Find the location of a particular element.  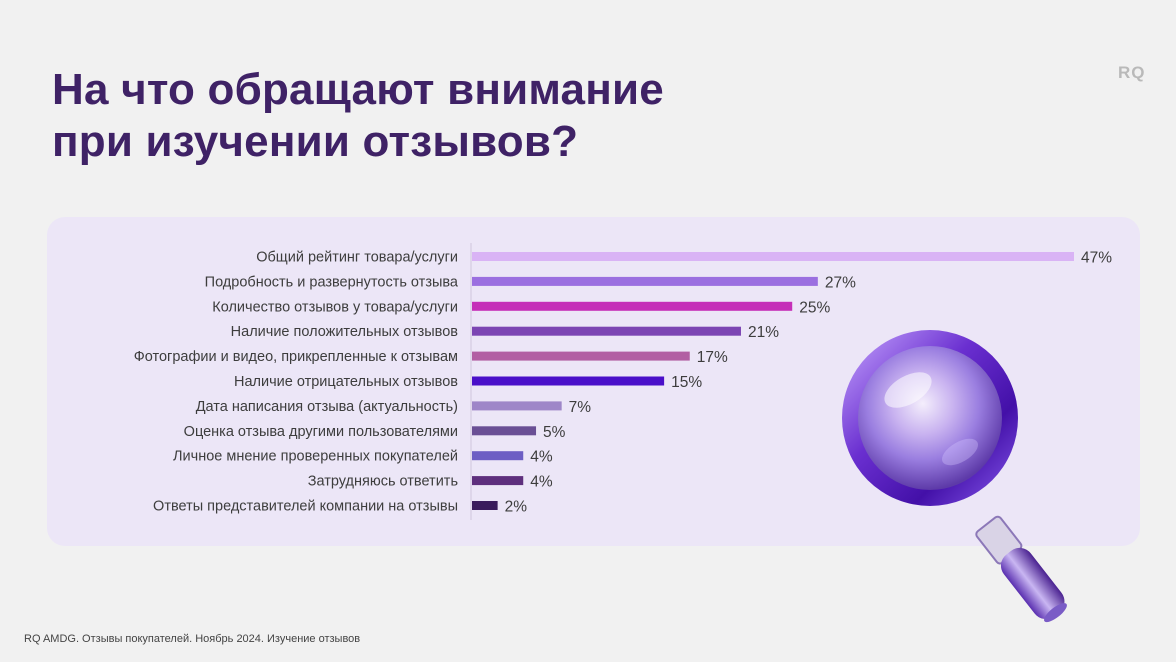

category-label: Личное мнение проверенных покупателей is located at coordinates (315, 457).